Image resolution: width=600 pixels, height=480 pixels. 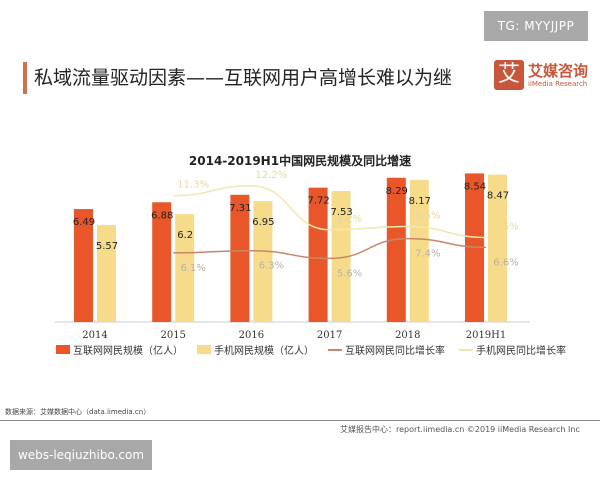 What do you see at coordinates (407, 335) in the screenshot?
I see `x-tick-label: 2018` at bounding box center [407, 335].